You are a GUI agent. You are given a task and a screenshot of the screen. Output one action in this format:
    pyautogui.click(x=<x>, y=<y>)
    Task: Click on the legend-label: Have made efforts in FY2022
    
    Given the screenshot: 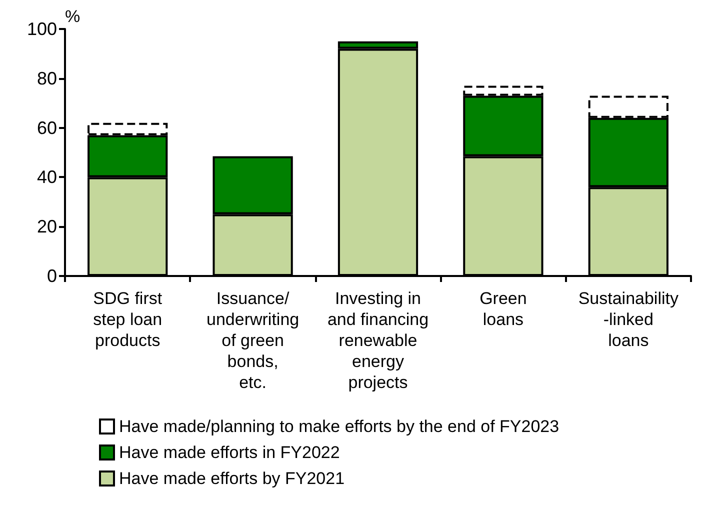 What is the action you would take?
    pyautogui.click(x=229, y=452)
    